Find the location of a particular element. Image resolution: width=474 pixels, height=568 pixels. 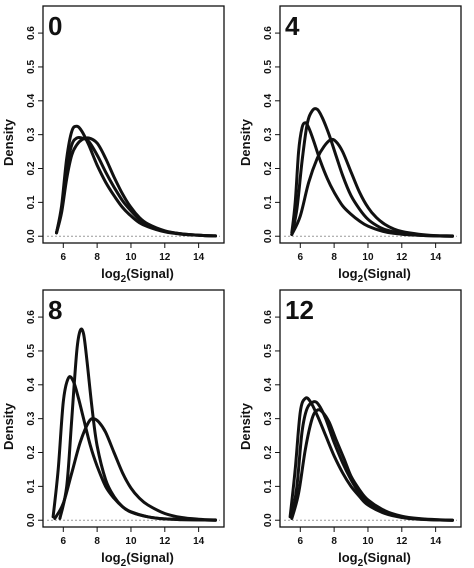

panel-label: 4 is located at coordinates (292, 26).